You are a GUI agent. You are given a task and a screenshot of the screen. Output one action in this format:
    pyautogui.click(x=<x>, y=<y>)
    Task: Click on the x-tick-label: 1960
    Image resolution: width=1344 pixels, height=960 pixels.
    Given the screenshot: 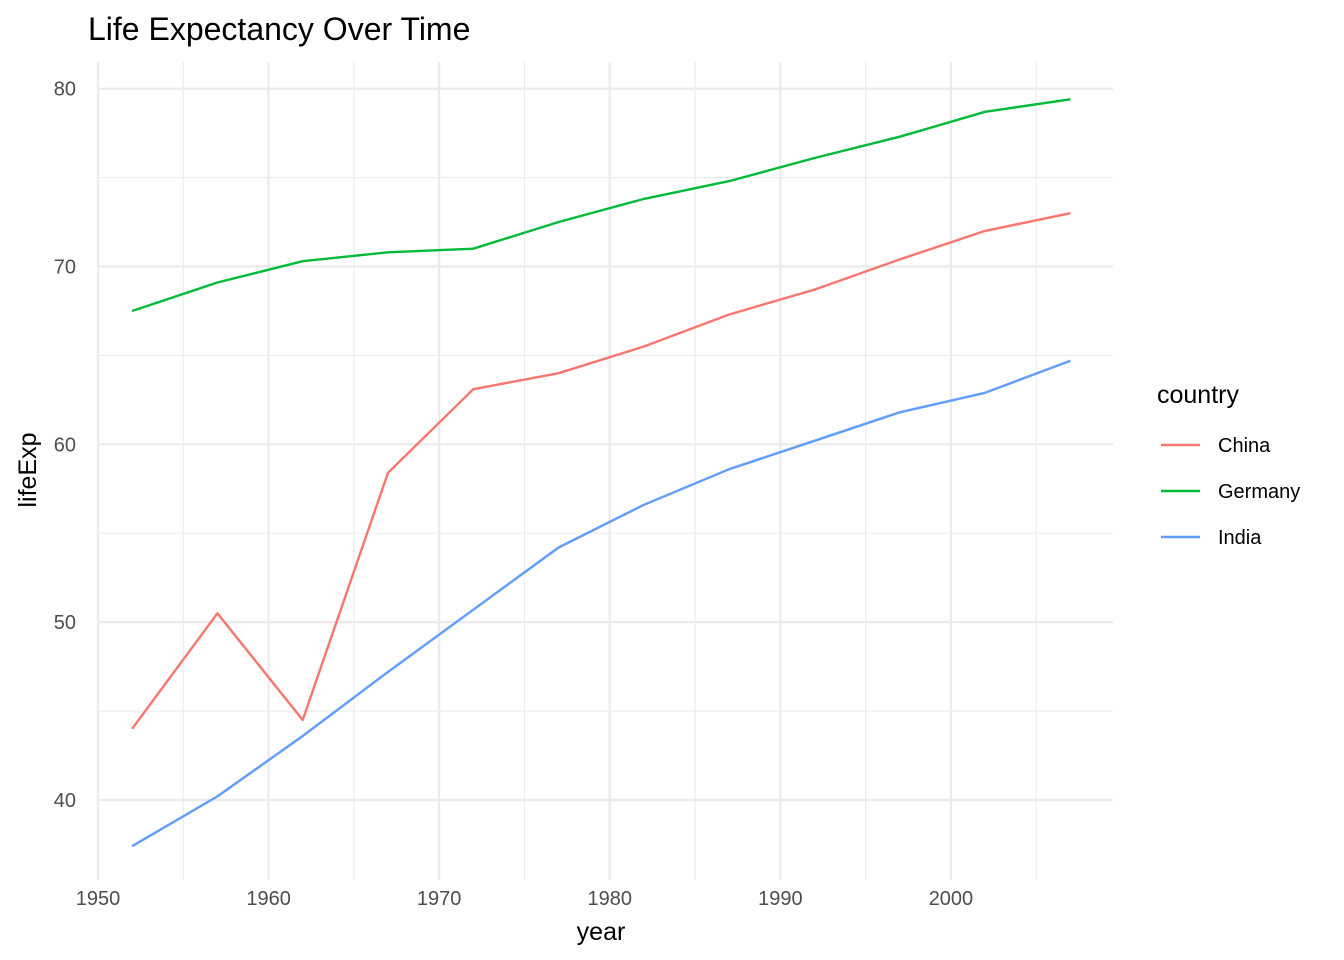 What is the action you would take?
    pyautogui.click(x=268, y=899)
    